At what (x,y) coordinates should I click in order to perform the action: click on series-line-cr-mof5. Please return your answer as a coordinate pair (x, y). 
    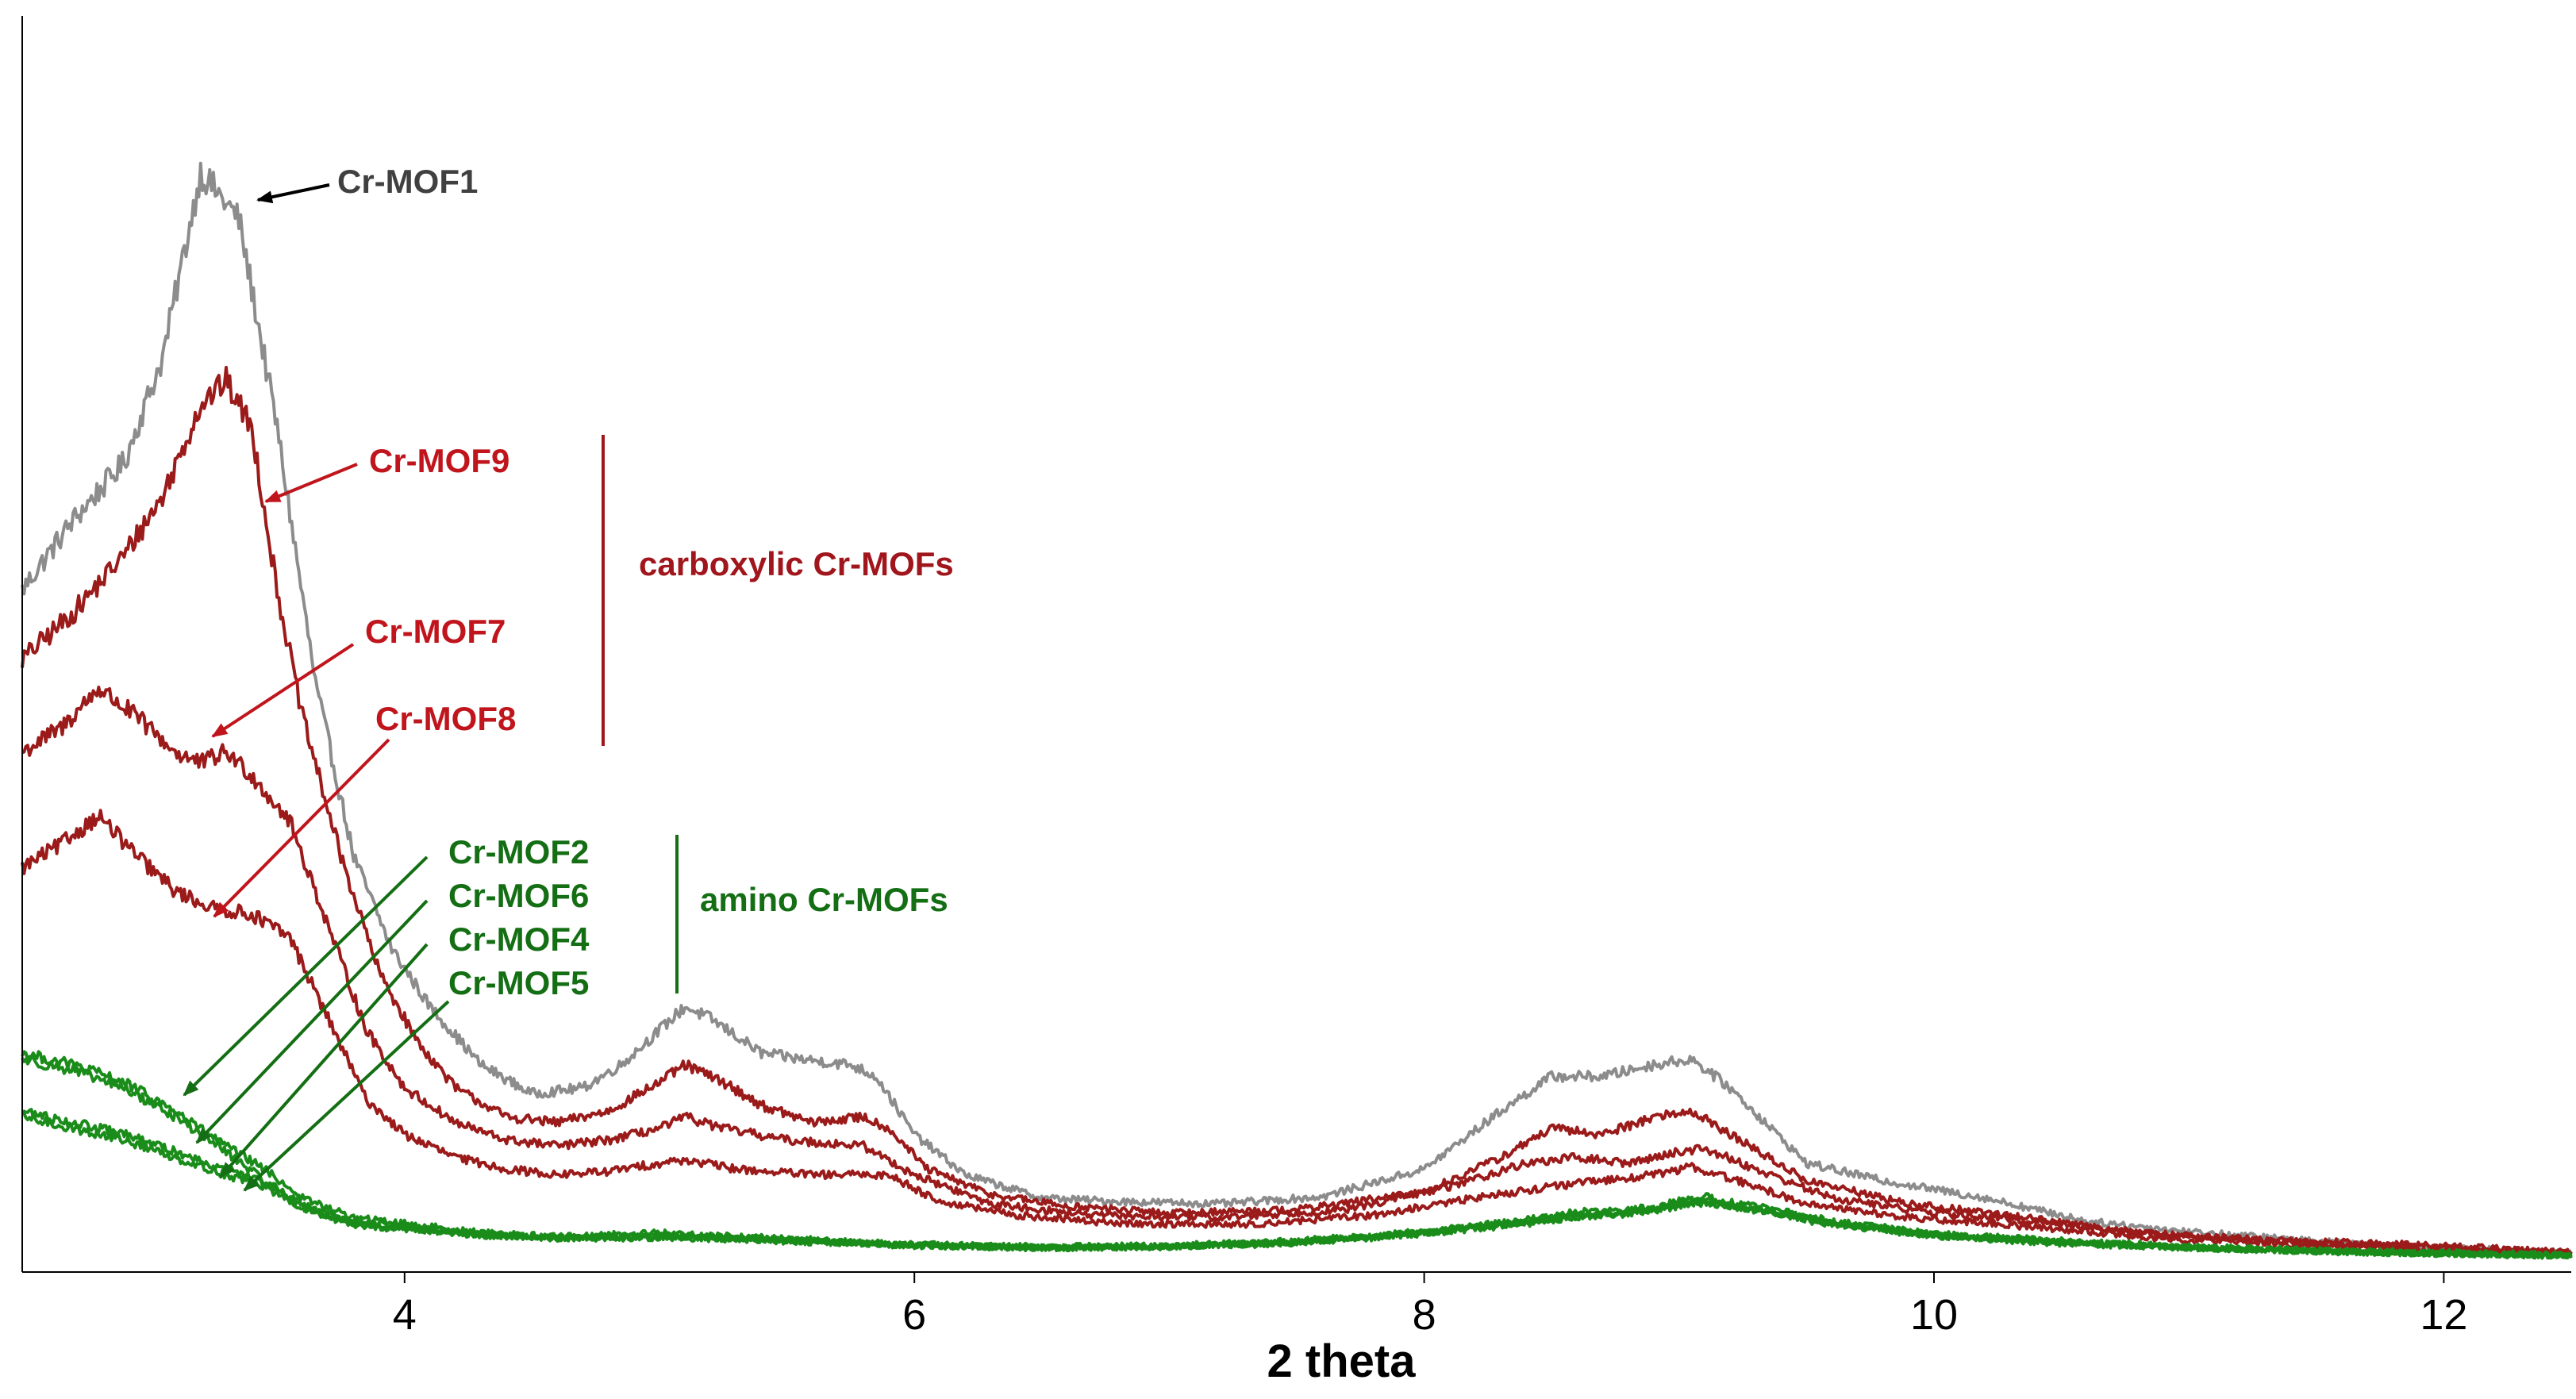
    Looking at the image, I should click on (1297, 1184).